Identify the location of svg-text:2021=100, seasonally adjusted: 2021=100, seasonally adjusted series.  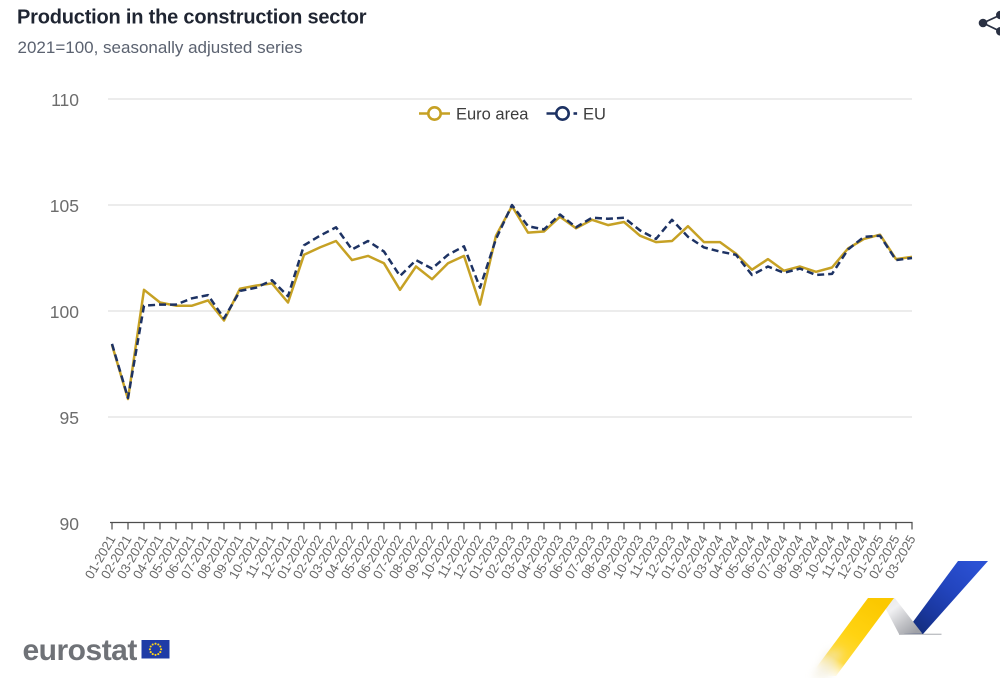
(160, 47).